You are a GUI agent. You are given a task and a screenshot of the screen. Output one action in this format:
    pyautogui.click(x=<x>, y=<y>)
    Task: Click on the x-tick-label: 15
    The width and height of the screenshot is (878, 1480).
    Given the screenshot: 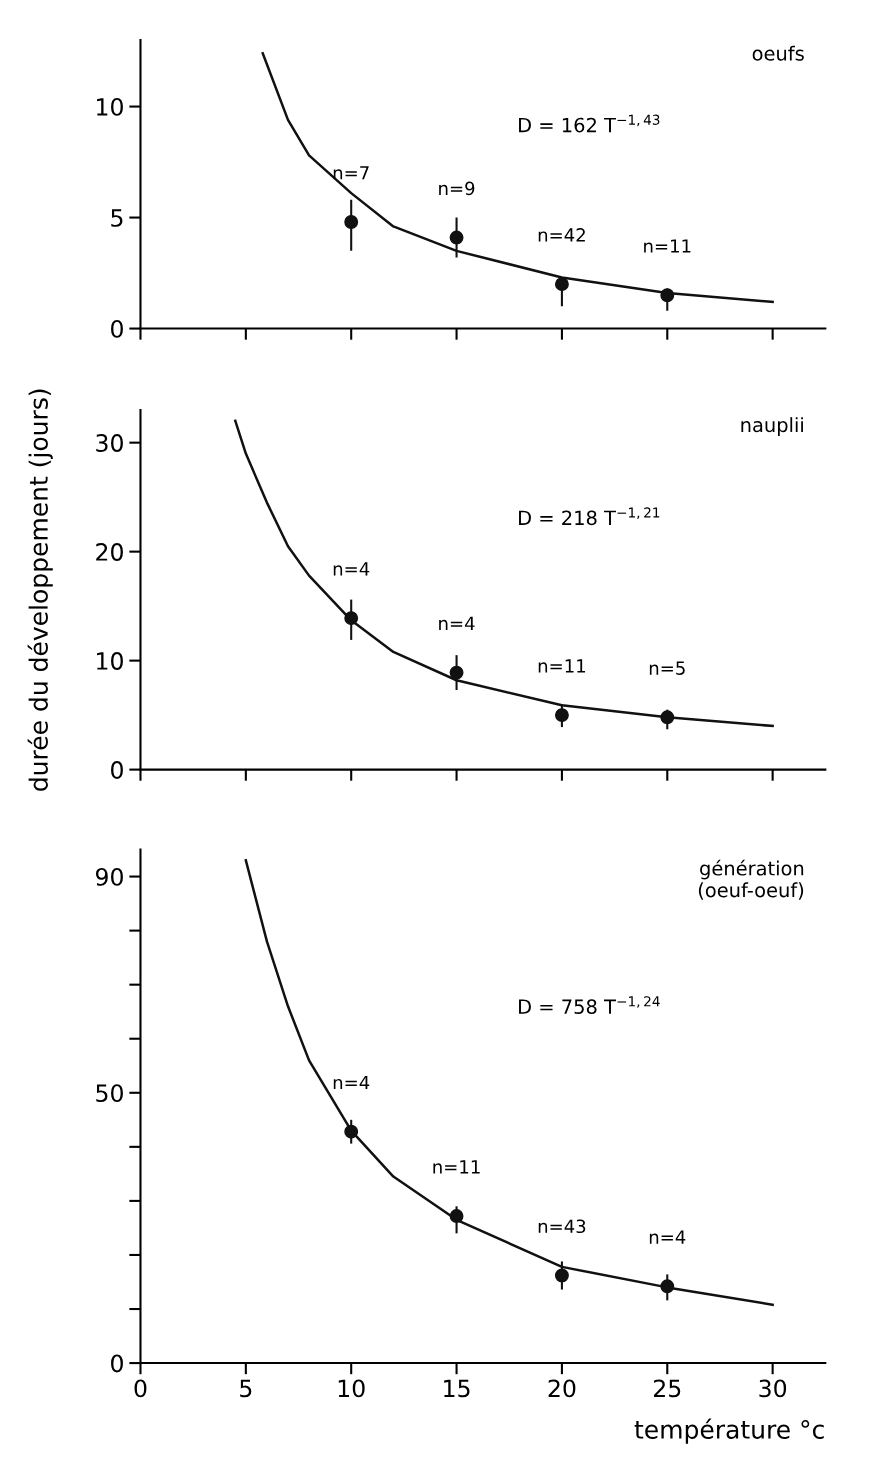 What is the action you would take?
    pyautogui.click(x=457, y=1388)
    